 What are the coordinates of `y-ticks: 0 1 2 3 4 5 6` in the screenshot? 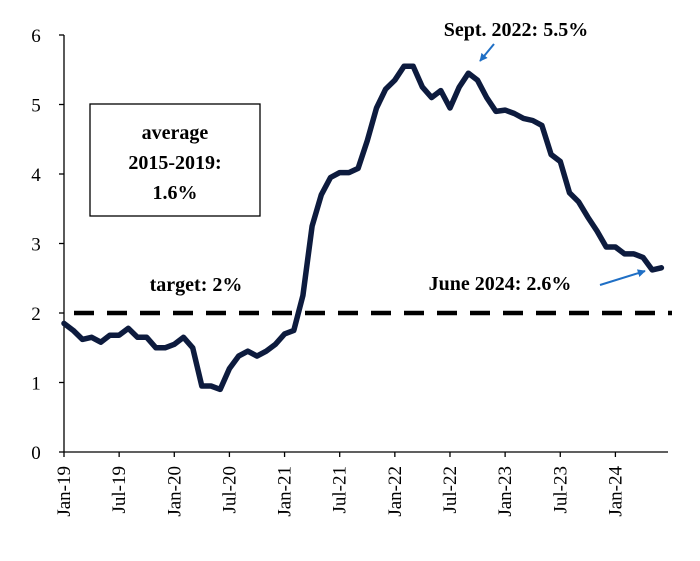 It's located at (47, 245).